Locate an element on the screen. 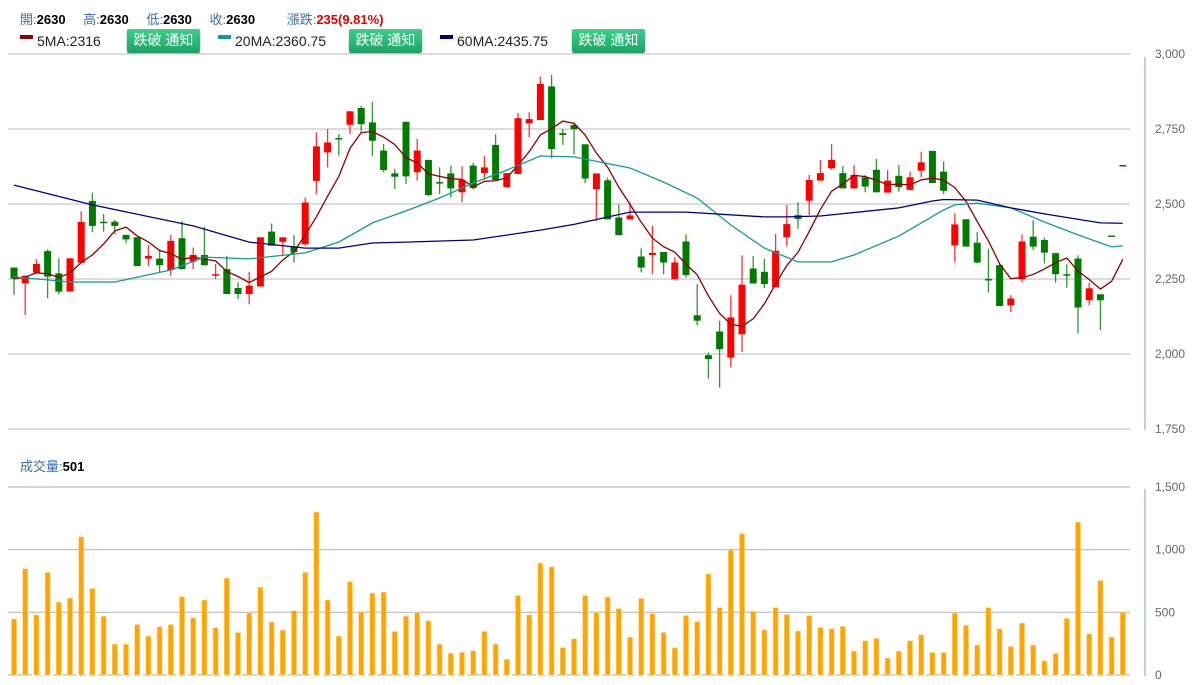 This screenshot has height=685, width=1196. ma20-break-alert-button: 跌破 通知 is located at coordinates (385, 40).